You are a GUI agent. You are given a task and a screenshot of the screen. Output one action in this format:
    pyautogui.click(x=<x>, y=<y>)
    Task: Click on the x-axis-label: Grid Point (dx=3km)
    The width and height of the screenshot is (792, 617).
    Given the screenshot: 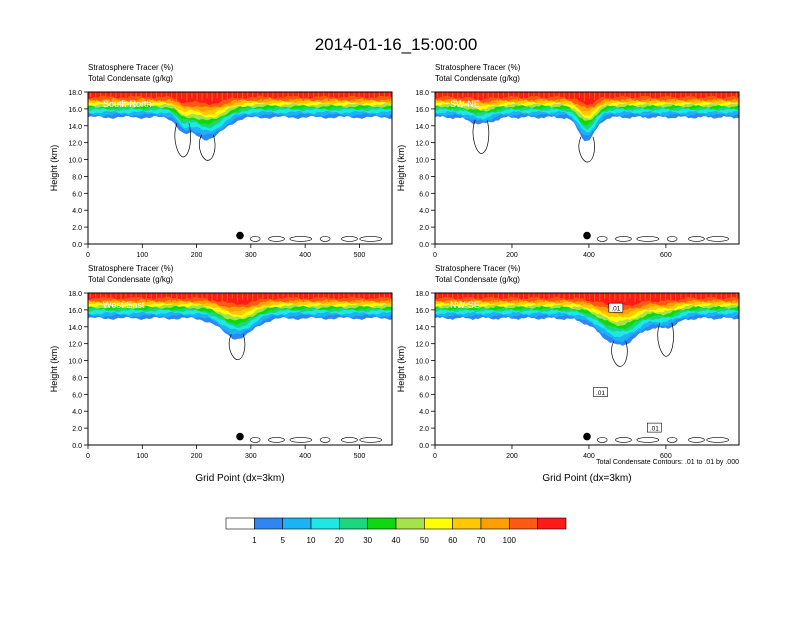 What is the action you would take?
    pyautogui.click(x=239, y=478)
    